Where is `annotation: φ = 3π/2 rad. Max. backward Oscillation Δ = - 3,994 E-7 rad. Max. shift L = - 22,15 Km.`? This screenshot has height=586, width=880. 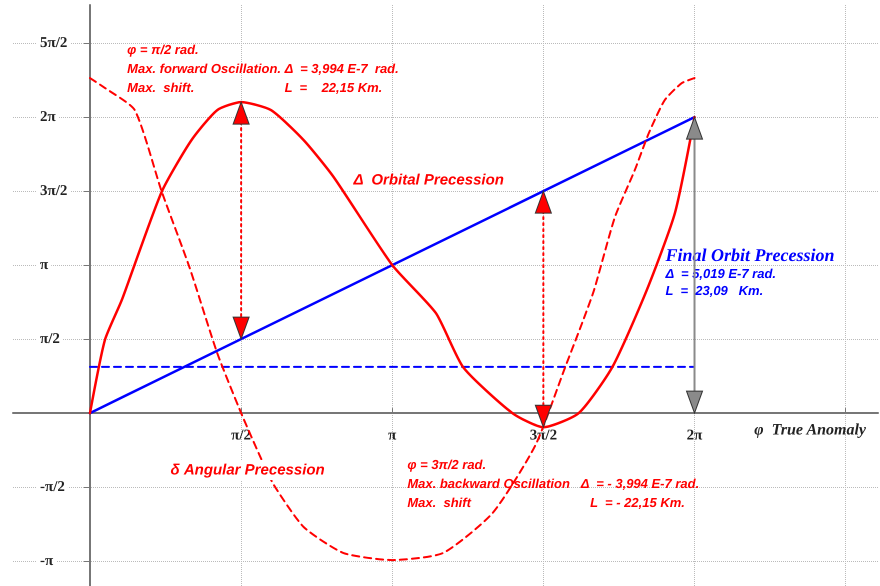
annotation: φ = 3π/2 rad. Max. backward Oscillation Δ = - 3,994 E-7 rad. Max. shift L = - 22,15 Km. is located at coordinates (553, 483).